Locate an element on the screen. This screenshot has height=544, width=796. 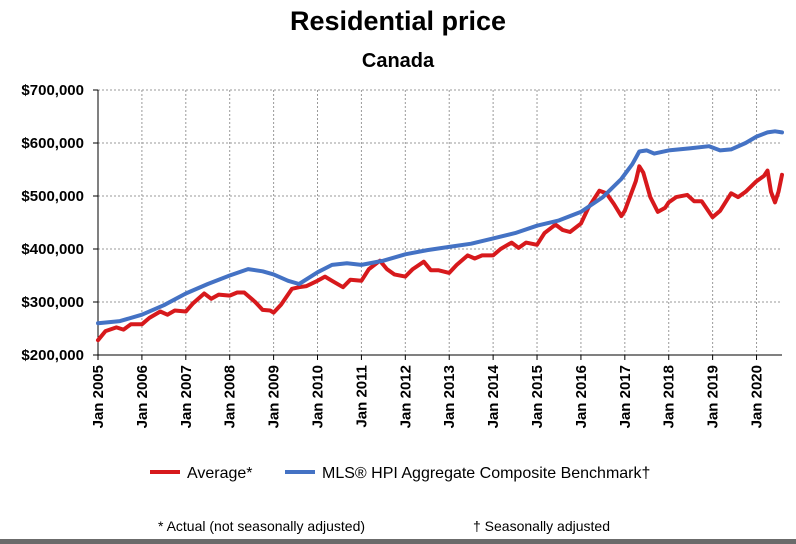
x-tick-label: Jan 2020 is located at coordinates (757, 396).